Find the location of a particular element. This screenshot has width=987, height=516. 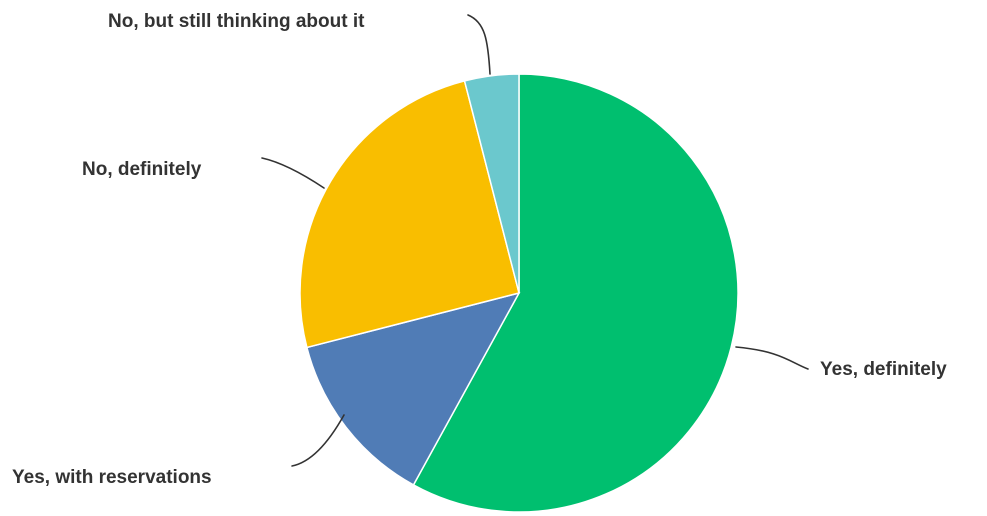

slice-label-no-definitely: No, definitely is located at coordinates (142, 169).